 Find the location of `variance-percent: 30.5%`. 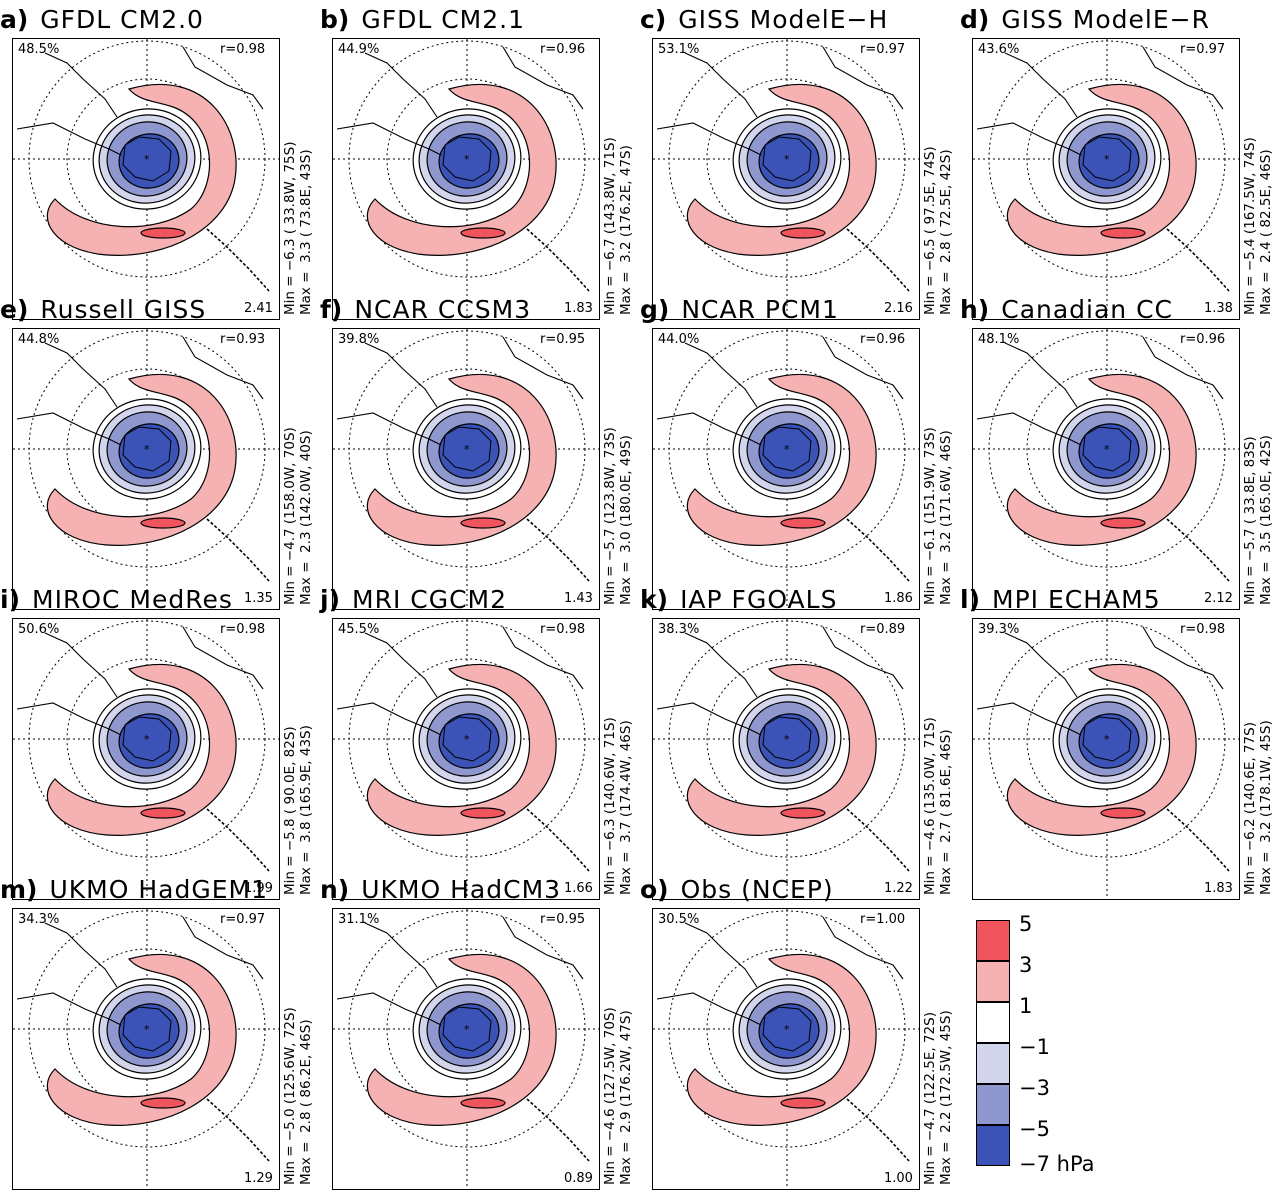

variance-percent: 30.5% is located at coordinates (679, 919).